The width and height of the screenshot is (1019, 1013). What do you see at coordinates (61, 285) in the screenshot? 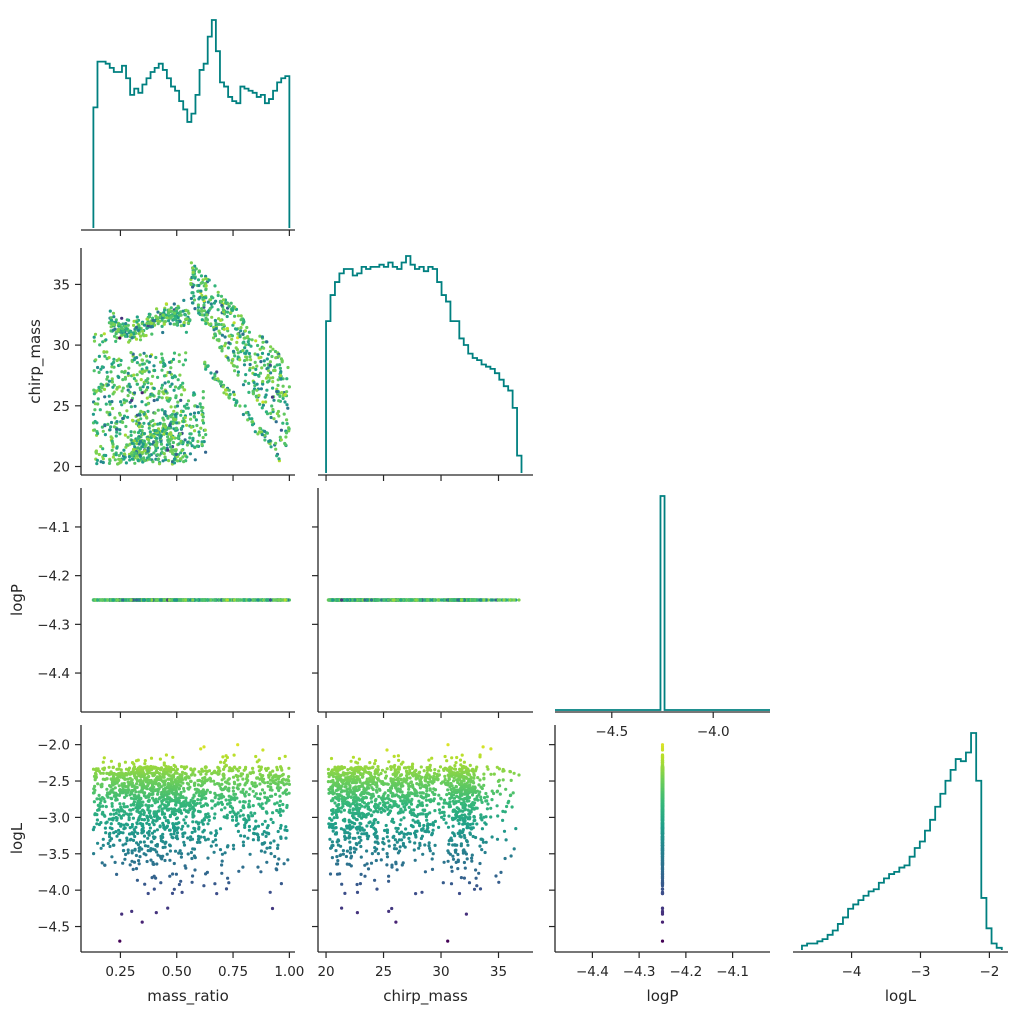
I see `y-tick-label: 35` at bounding box center [61, 285].